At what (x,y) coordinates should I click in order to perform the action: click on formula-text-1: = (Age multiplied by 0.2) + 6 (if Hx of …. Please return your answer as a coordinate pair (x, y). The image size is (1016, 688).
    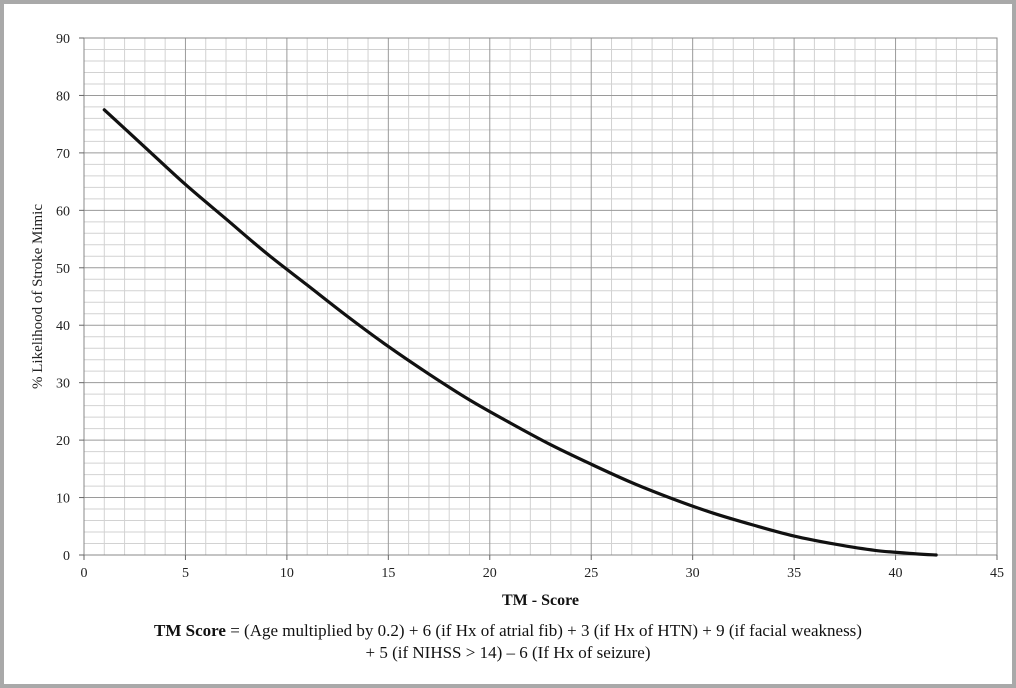
    Looking at the image, I should click on (543, 630).